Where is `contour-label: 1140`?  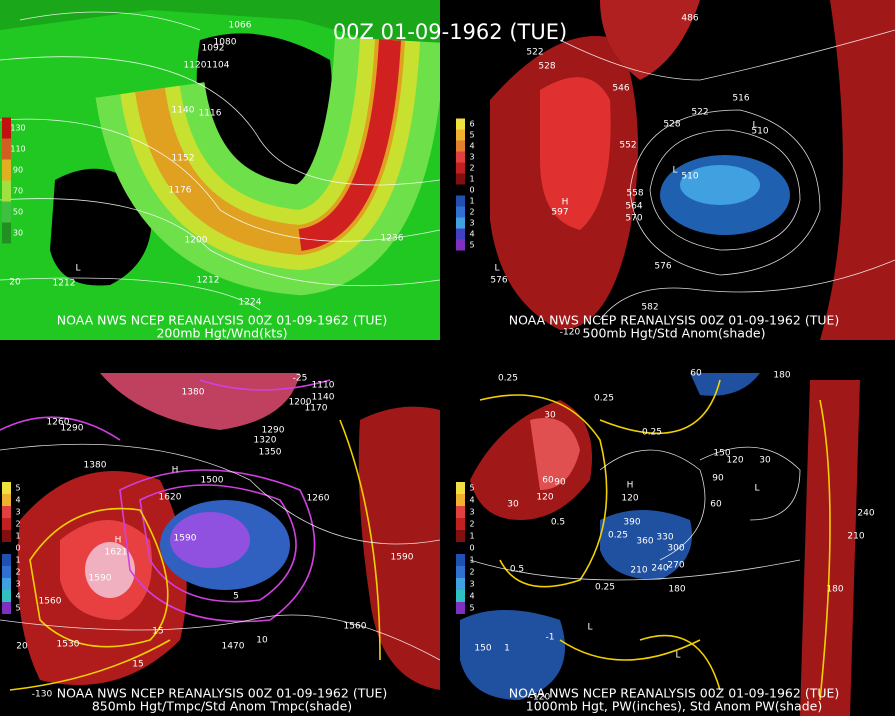
contour-label: 1140 is located at coordinates (323, 398).